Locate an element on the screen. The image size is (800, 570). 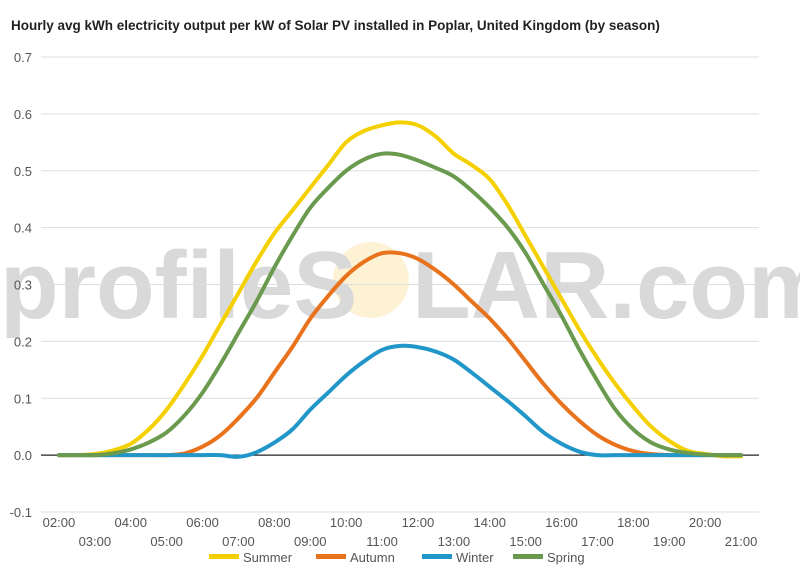
x-tick-label: 10:00 is located at coordinates (346, 522).